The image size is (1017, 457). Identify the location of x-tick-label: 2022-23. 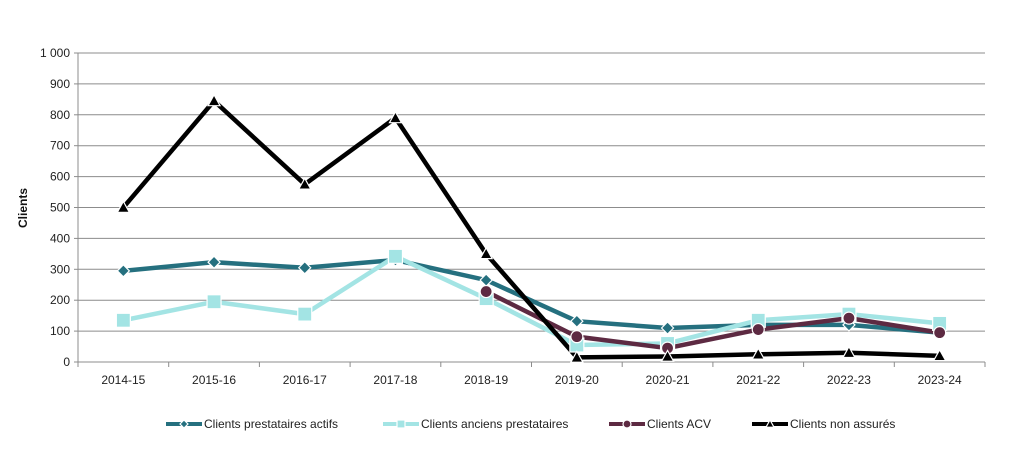
(849, 380).